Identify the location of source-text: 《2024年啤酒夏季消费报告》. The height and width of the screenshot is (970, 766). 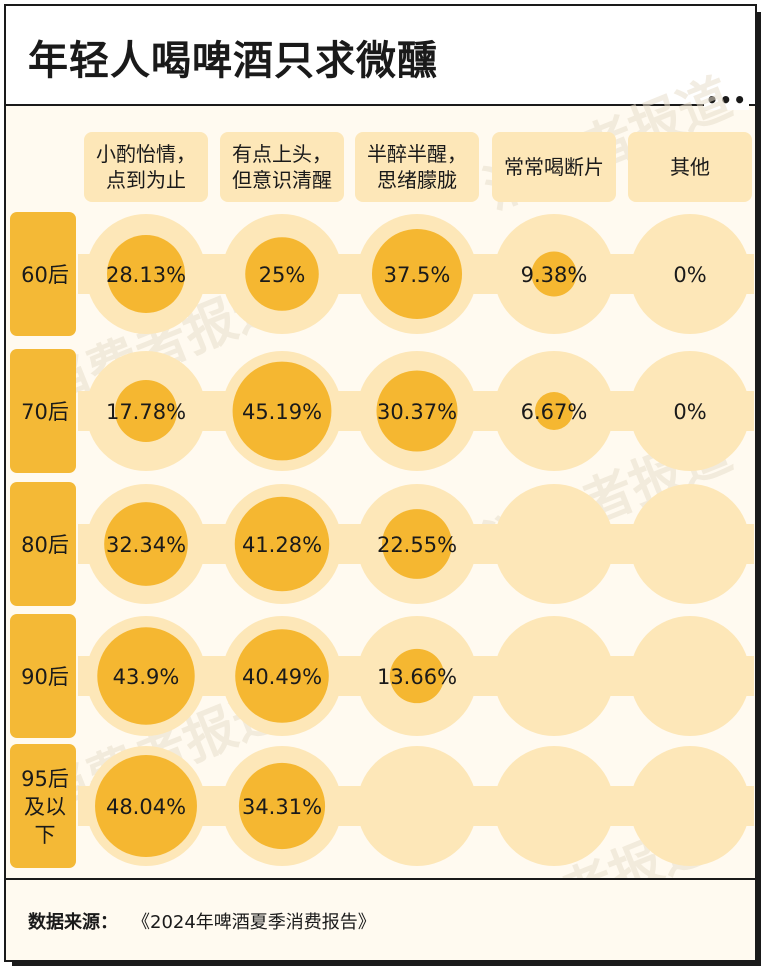
(254, 922).